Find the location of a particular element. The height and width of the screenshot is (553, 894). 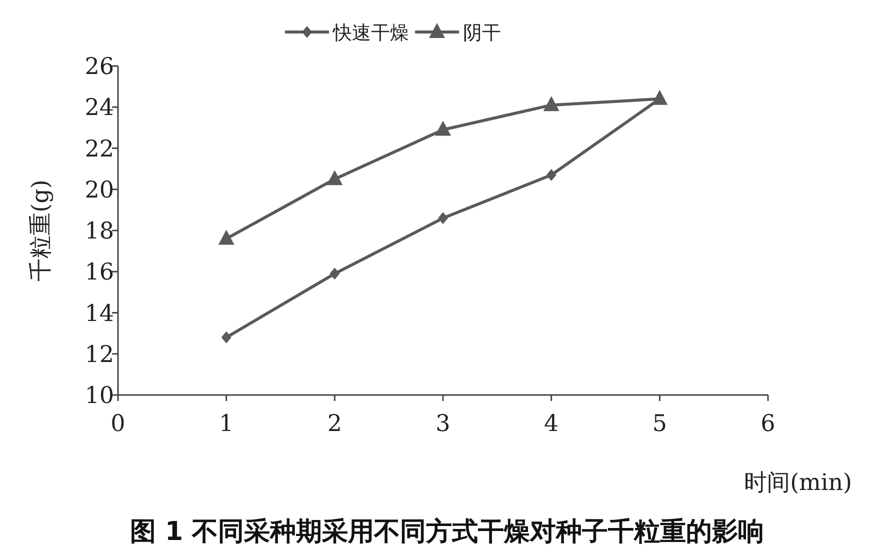

y-tick-label: 22 is located at coordinates (99, 149).